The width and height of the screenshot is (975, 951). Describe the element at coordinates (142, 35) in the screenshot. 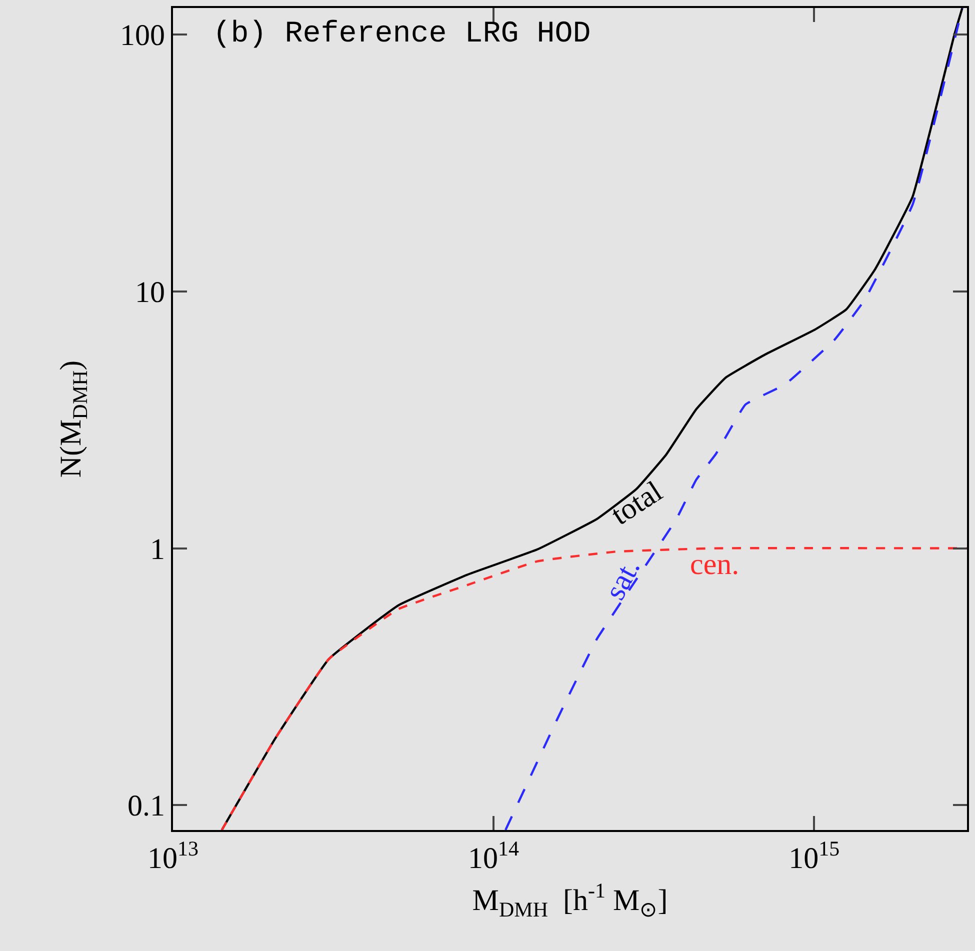

I see `y-tick-label: 100` at that location.